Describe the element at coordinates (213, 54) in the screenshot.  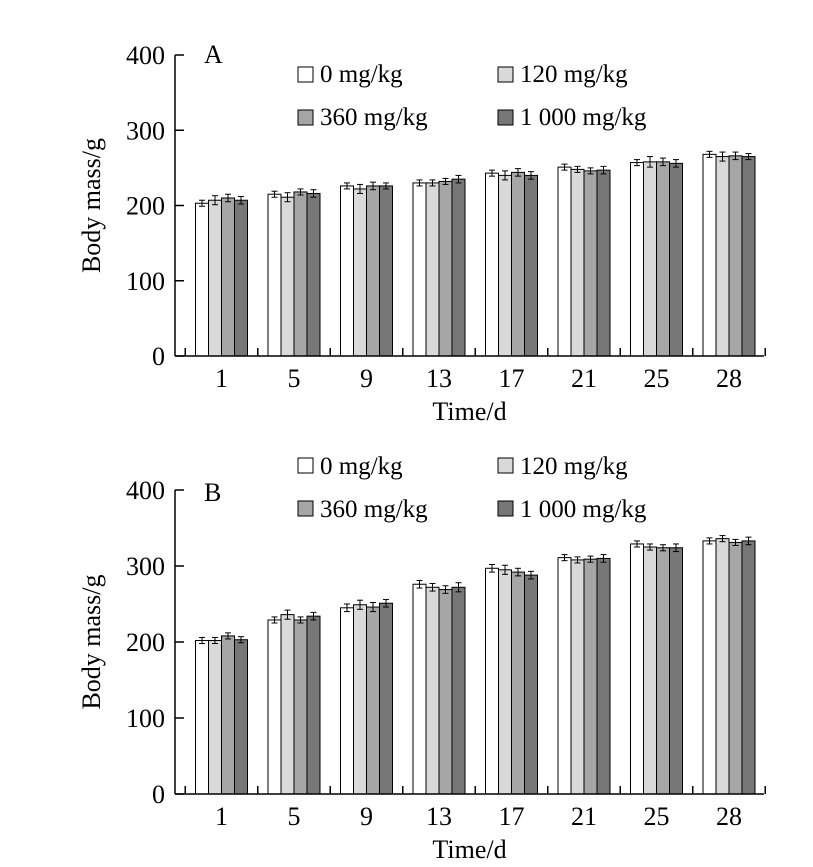
I see `panel-label: A` at that location.